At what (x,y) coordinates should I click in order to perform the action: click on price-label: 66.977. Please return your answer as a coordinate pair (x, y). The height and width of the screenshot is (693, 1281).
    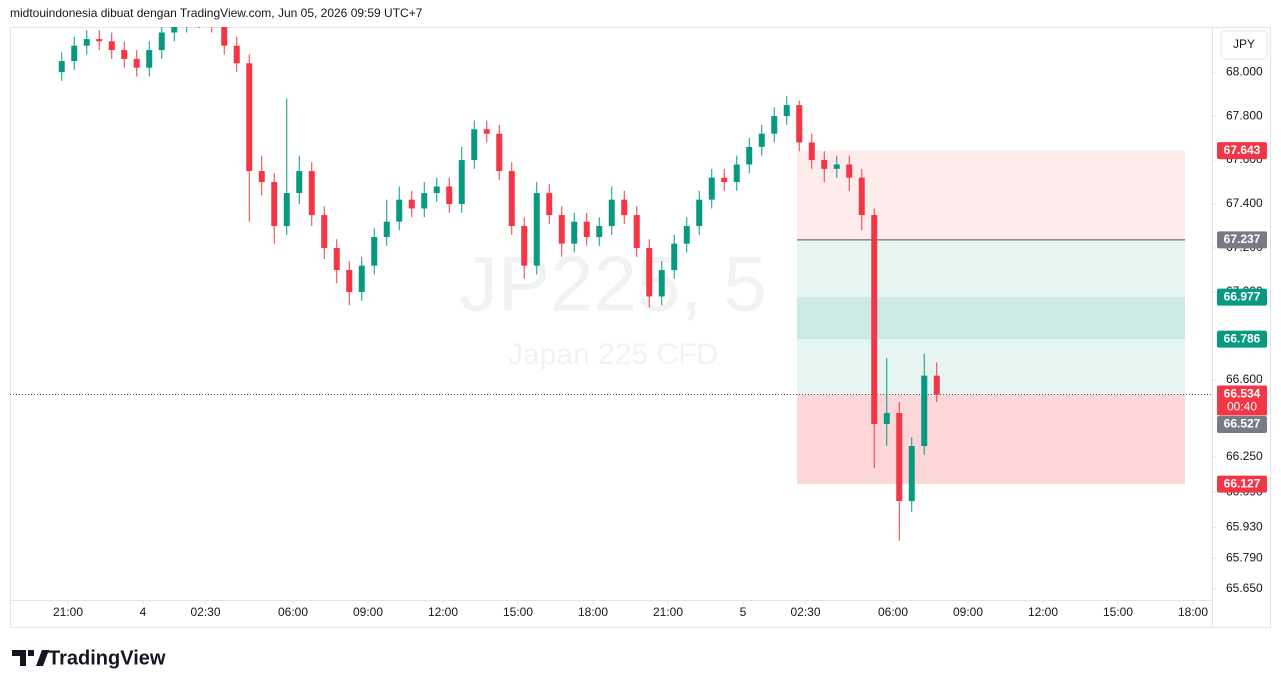
    Looking at the image, I should click on (1242, 296).